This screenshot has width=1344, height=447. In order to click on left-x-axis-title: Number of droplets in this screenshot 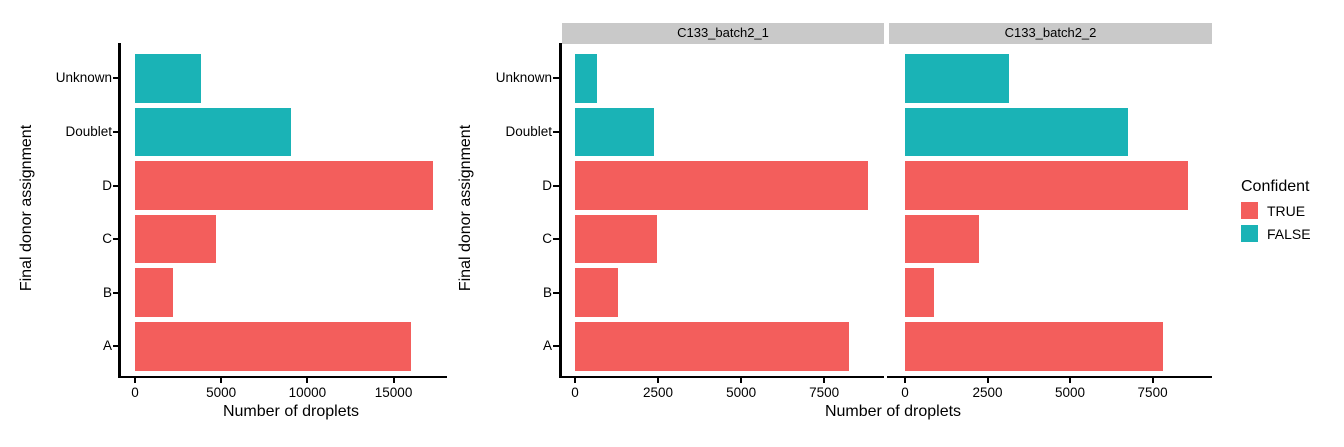, I will do `click(291, 411)`.